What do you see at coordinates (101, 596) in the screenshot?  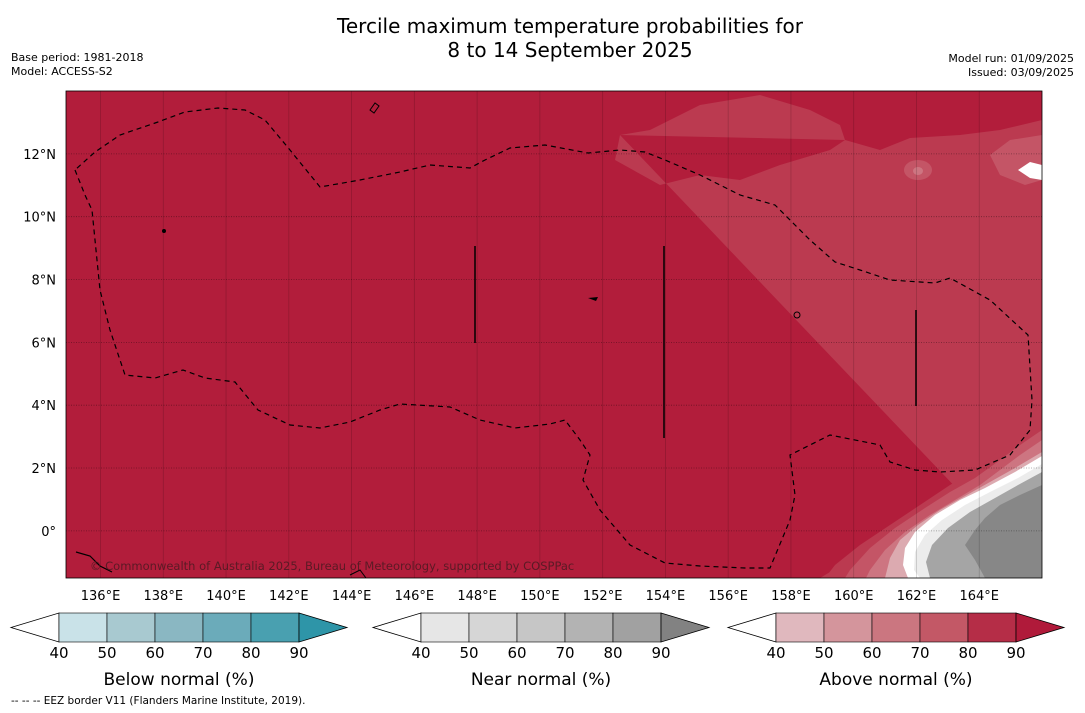 I see `longitude-tick-label: 136°E` at bounding box center [101, 596].